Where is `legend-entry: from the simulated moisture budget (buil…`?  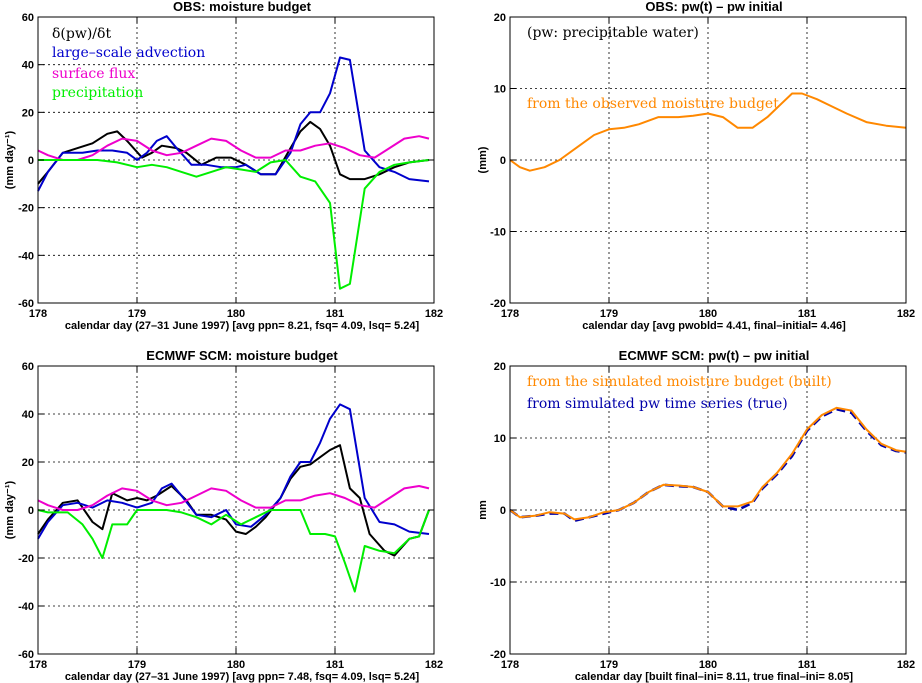 legend-entry: from the simulated moisture budget (buil… is located at coordinates (679, 382).